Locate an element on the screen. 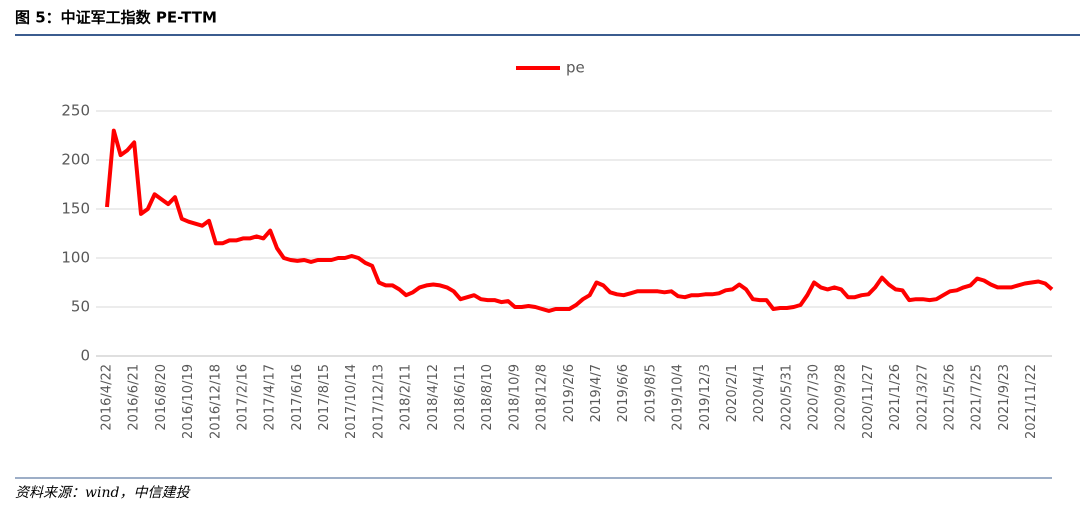 This screenshot has width=1080, height=508. x-tick-label: 2019/8/5 is located at coordinates (650, 393).